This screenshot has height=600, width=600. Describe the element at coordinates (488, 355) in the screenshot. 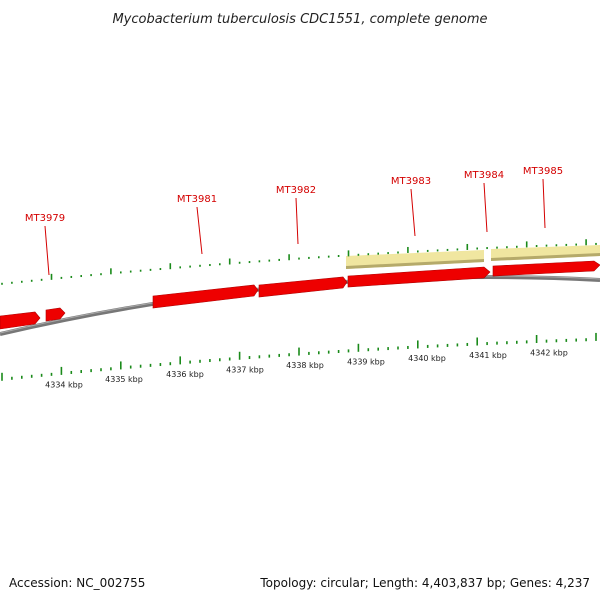

I see `kbp-label: 4341 kbp` at that location.